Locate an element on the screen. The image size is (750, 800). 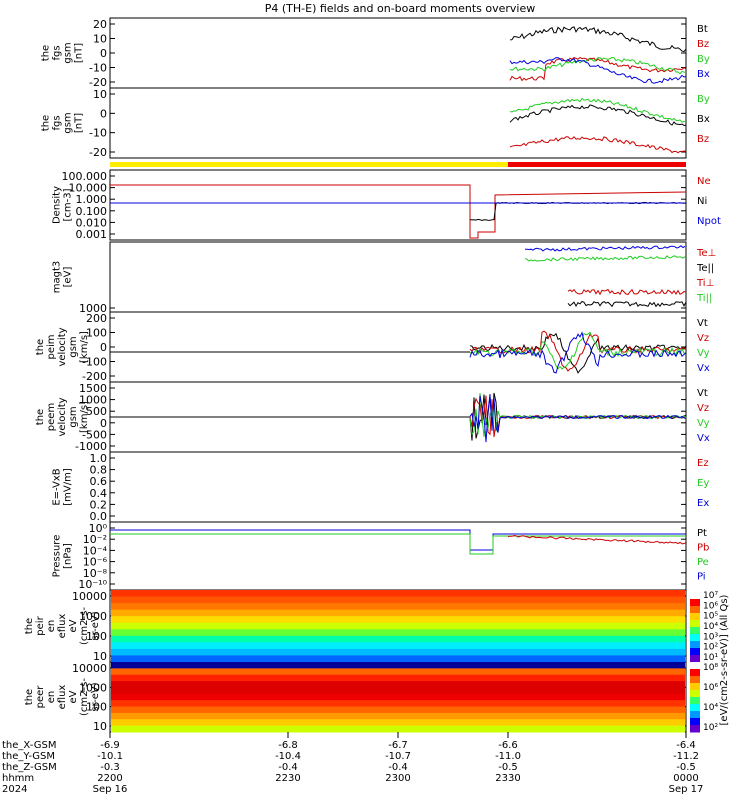
ylabel-line: [eV] is located at coordinates (68, 277).